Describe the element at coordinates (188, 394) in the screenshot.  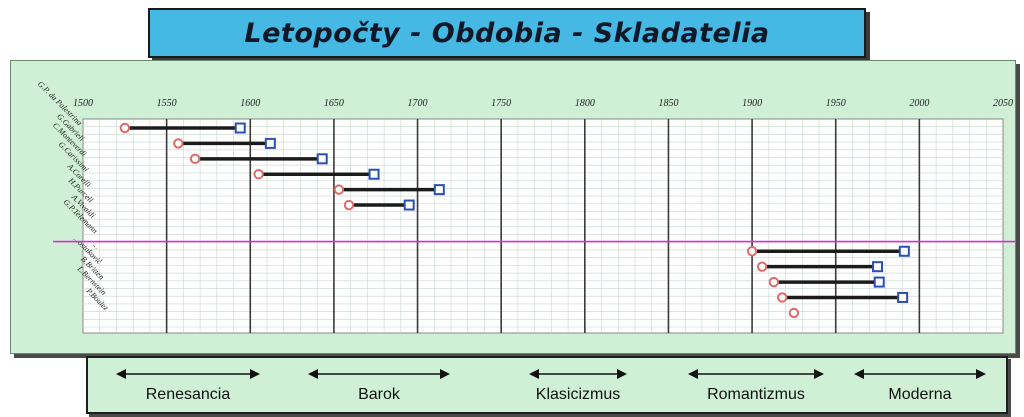
I see `era-label: Renesancia` at that location.